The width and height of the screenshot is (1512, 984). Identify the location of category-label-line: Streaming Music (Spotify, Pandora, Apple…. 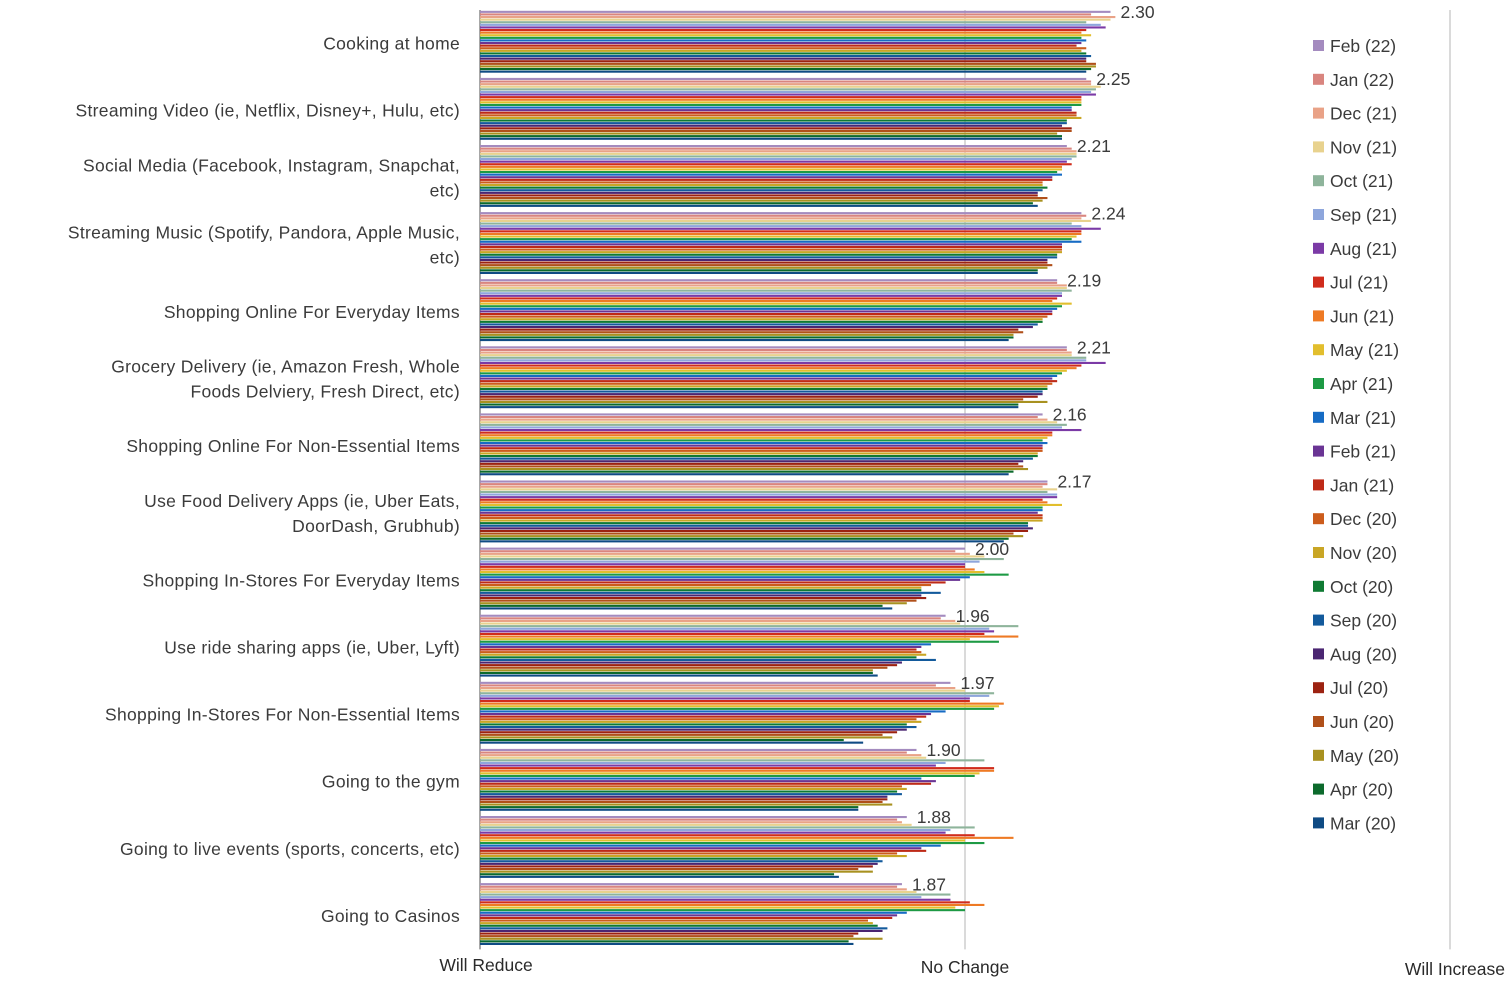
(264, 232).